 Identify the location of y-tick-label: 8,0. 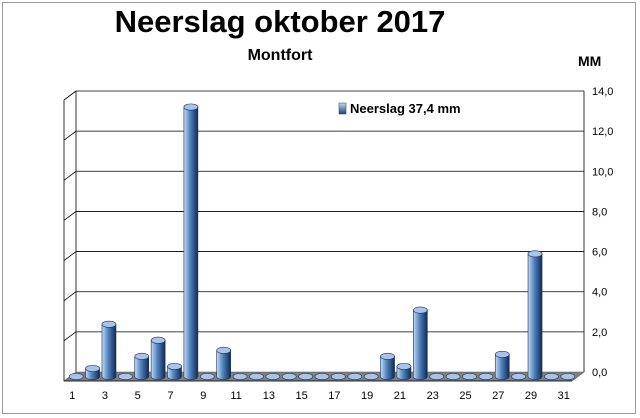
(599, 212).